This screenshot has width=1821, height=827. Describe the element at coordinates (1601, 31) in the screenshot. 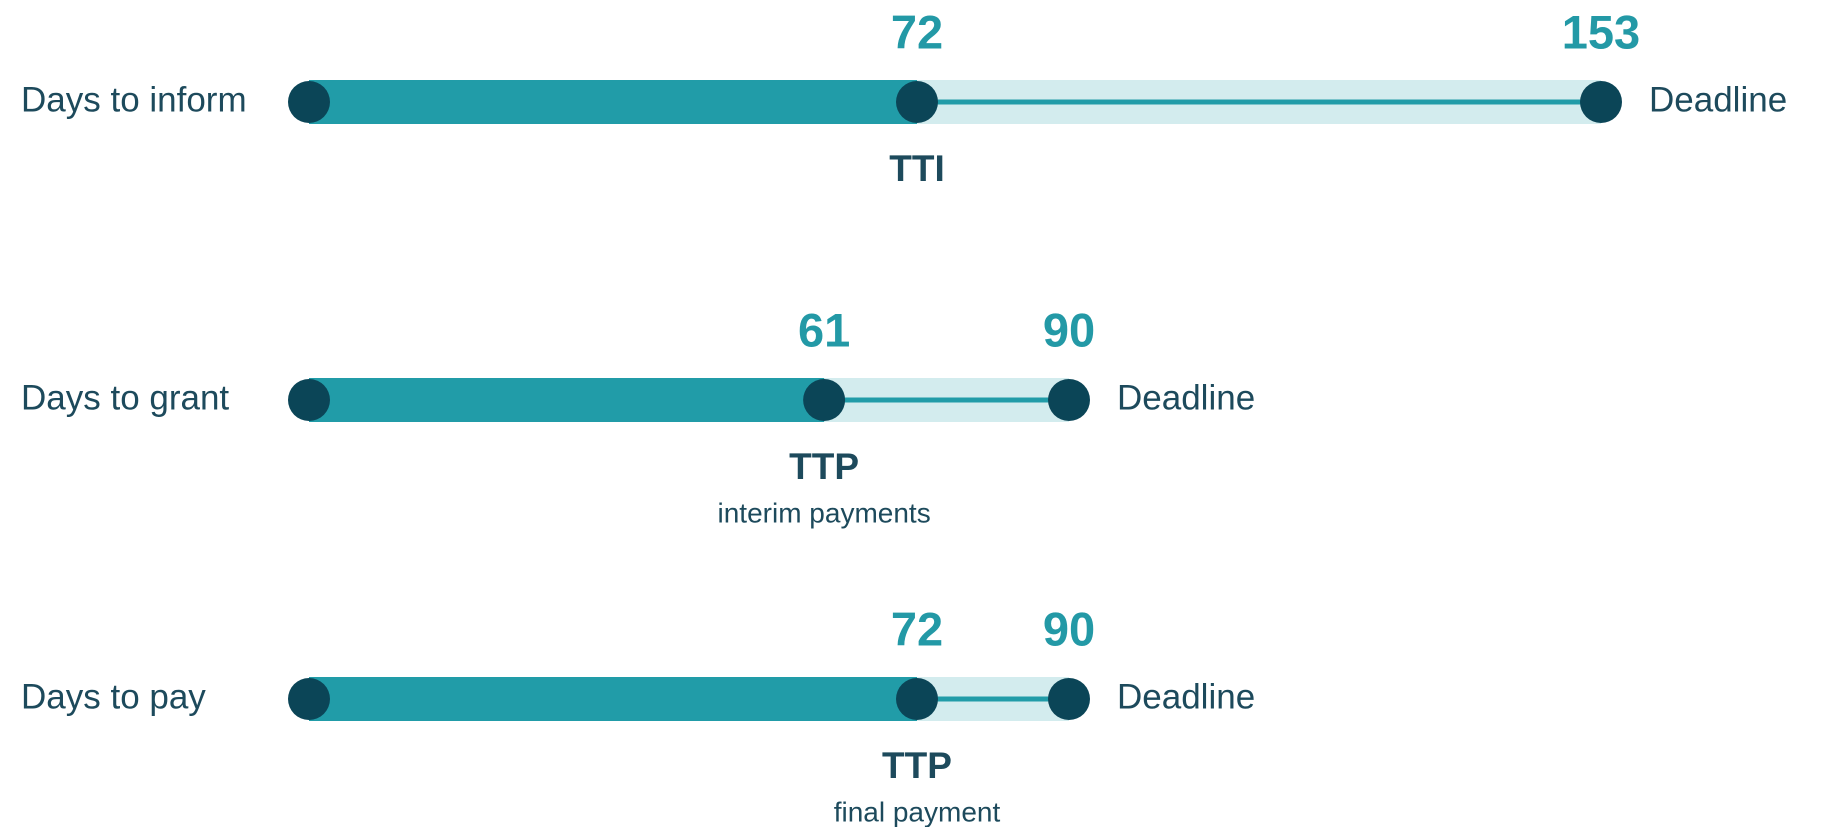

I see `target-value-label: 153` at that location.